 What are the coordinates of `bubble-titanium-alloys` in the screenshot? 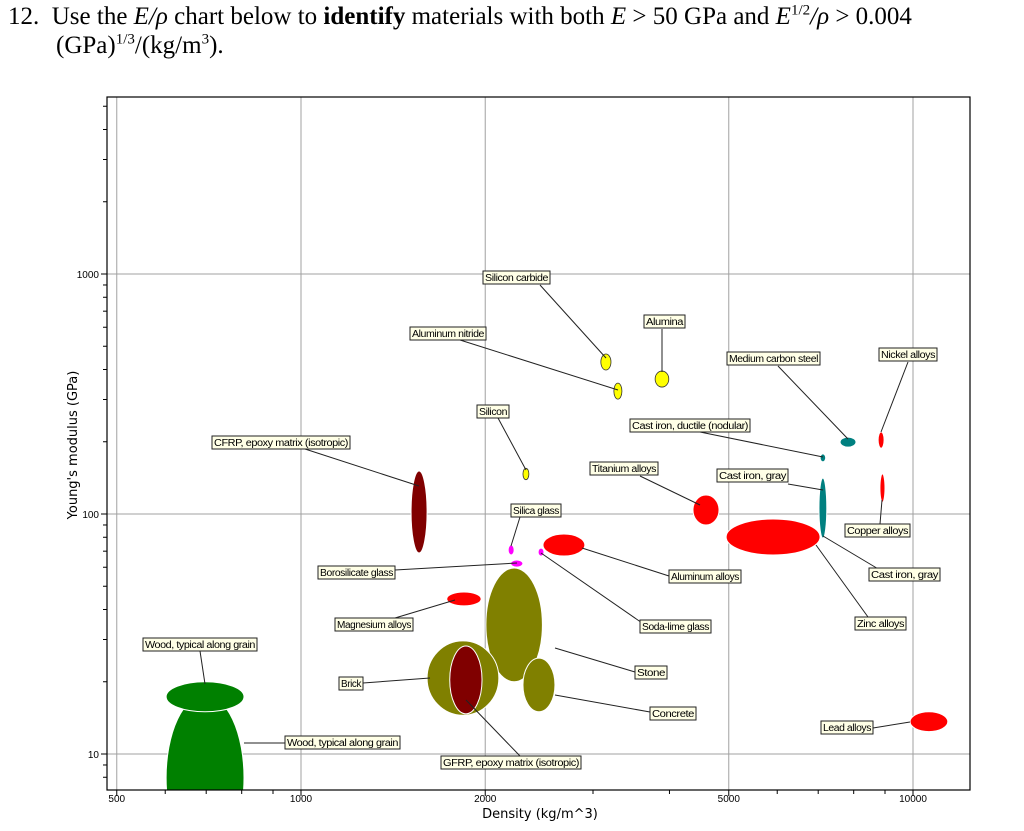 It's located at (706, 510).